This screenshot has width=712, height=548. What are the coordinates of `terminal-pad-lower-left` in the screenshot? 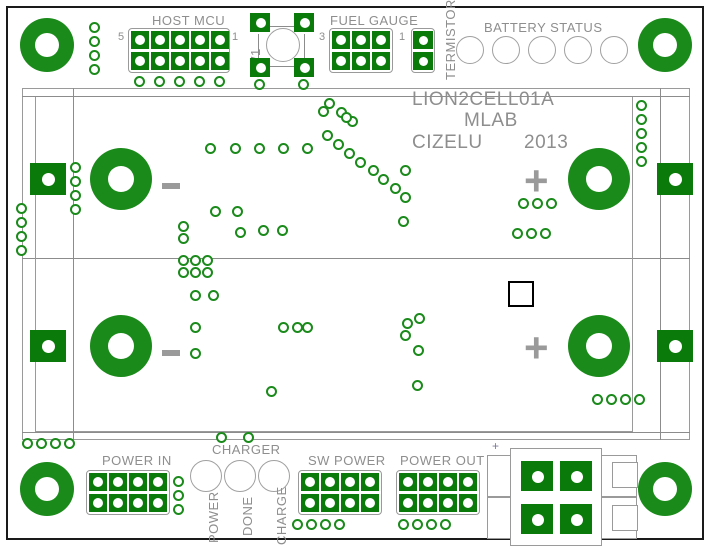 It's located at (537, 519).